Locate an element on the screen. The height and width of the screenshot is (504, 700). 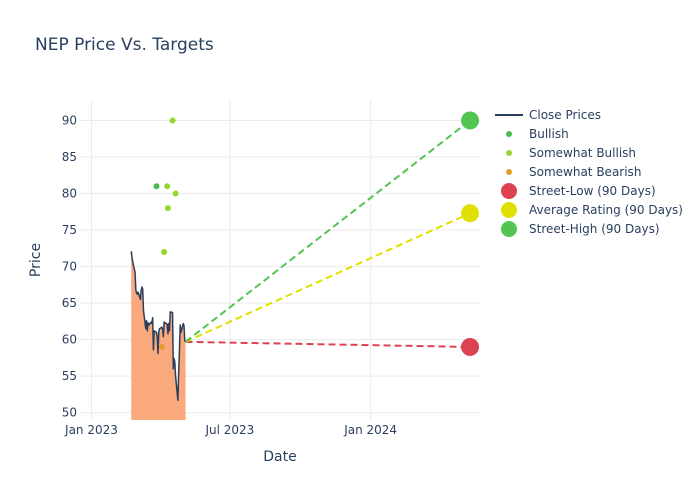
legend-label: Somewhat Bearish is located at coordinates (585, 172).